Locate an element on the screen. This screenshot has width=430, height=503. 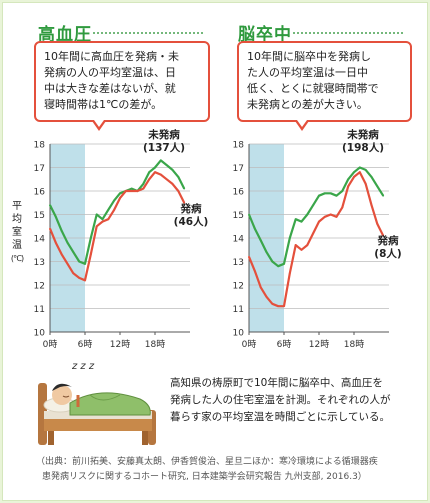
callout-right-line-1: 10年間に脳卒中を発病し is located at coordinates (309, 56).